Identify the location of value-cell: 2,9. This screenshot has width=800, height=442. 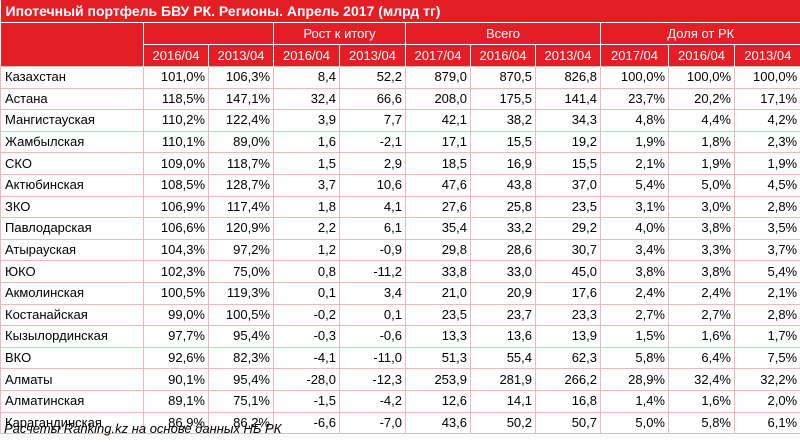
(372, 163).